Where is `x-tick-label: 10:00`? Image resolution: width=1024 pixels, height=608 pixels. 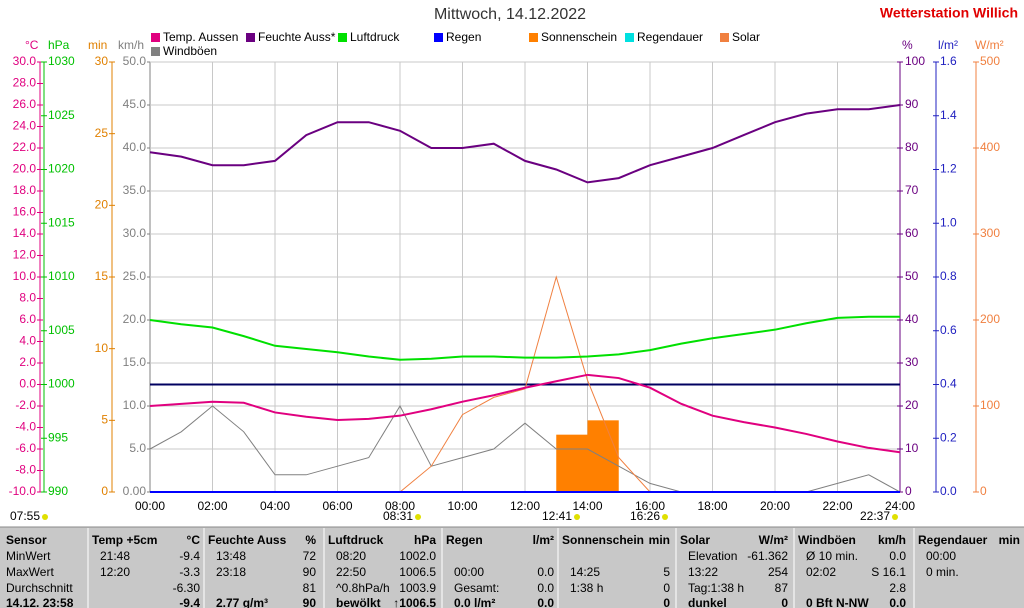 x-tick-label: 10:00 is located at coordinates (462, 506).